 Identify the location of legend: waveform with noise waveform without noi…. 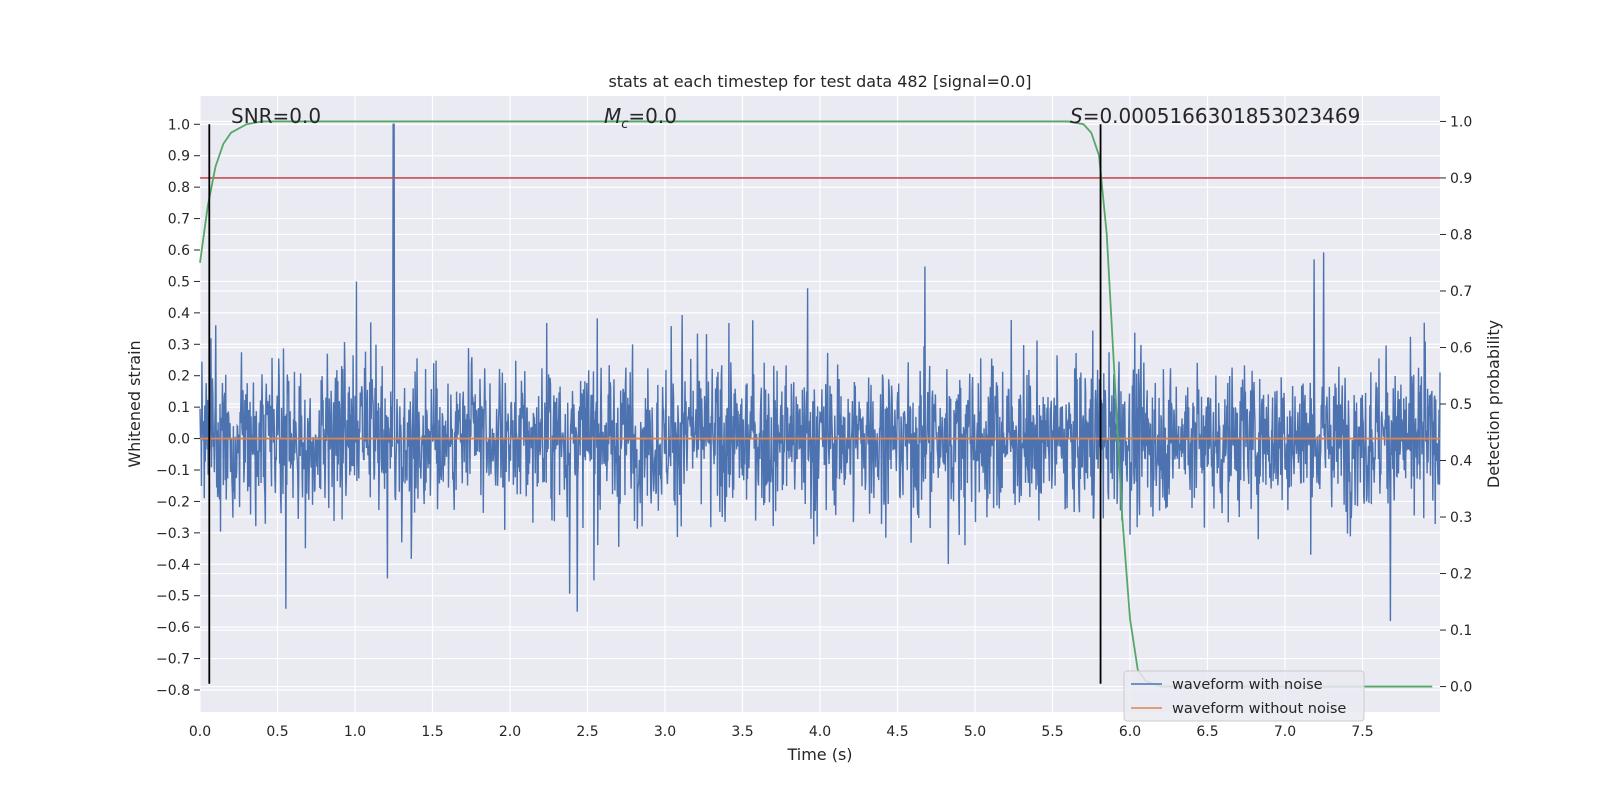
(1244, 696).